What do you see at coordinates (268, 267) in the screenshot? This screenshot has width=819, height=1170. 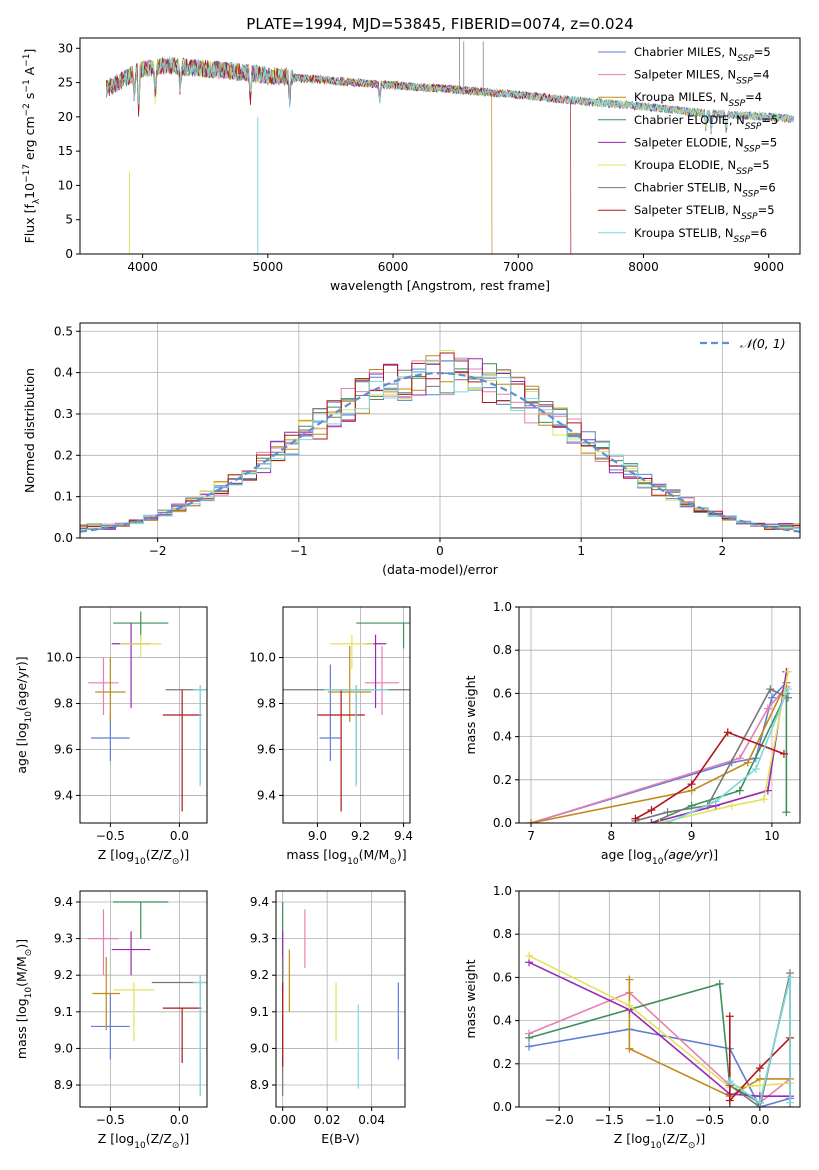 I see `x-tick-label: 5000` at bounding box center [268, 267].